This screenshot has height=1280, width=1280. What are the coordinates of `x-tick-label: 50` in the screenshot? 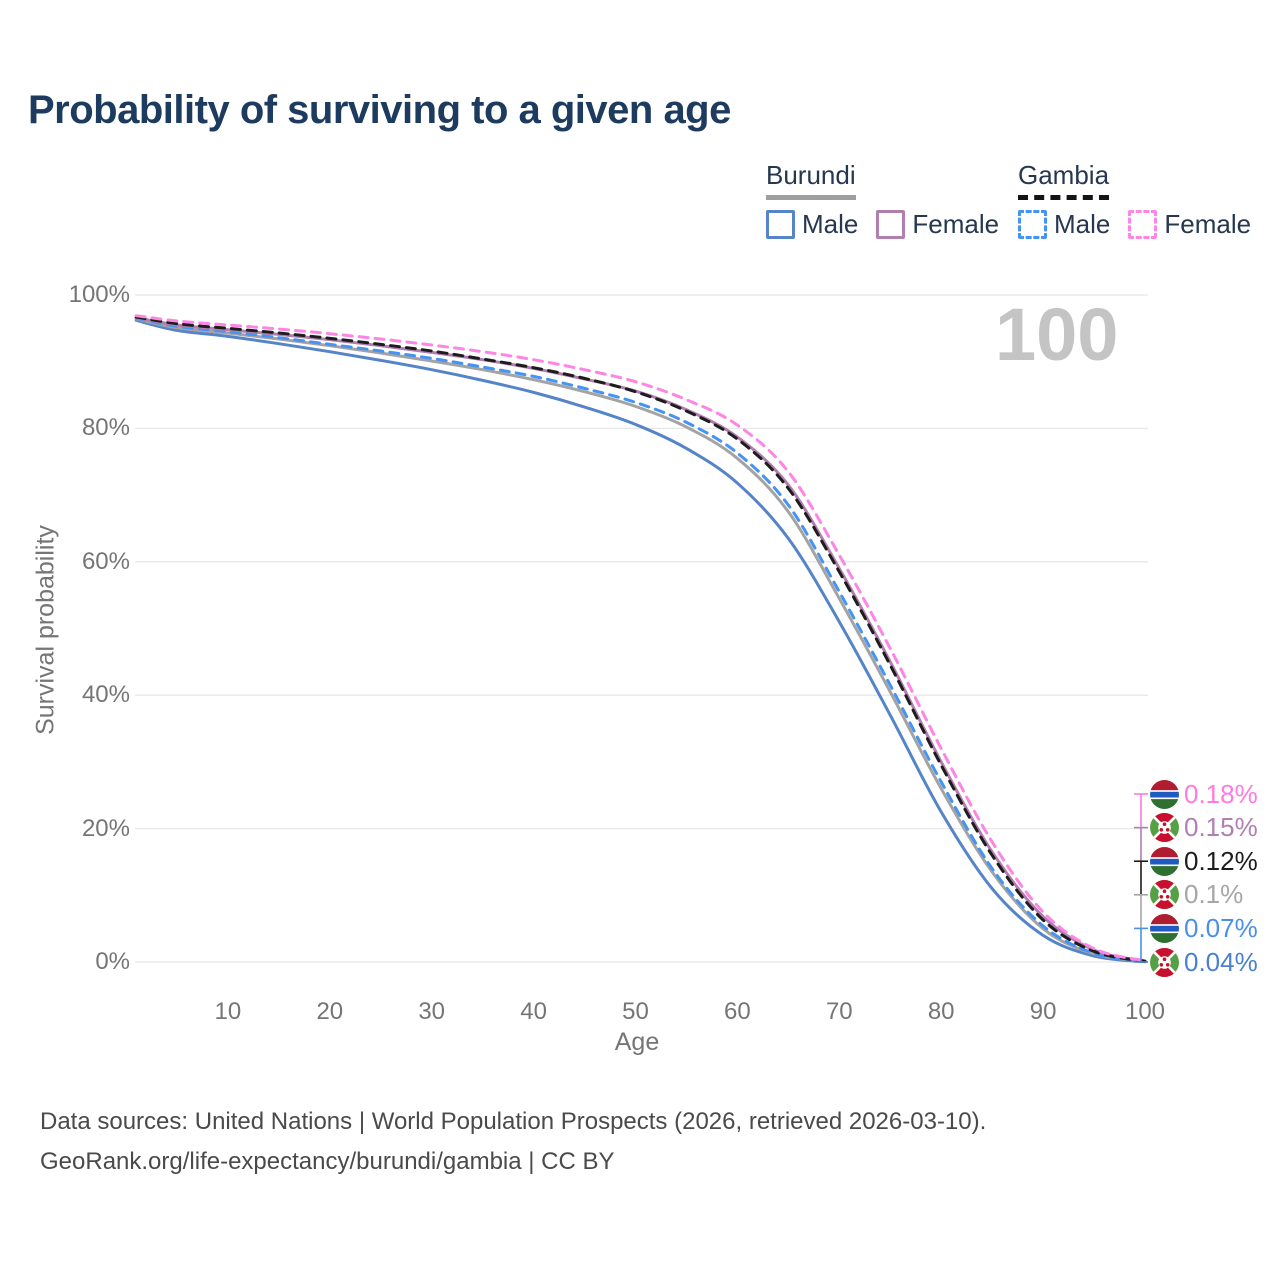 It's located at (635, 1011).